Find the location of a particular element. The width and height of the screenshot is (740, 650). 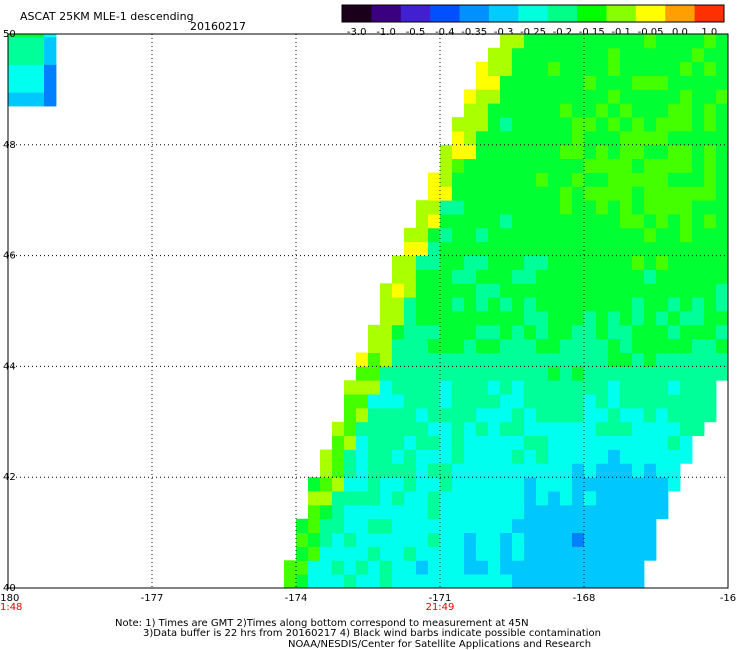

colorbar-tick-label: -0.05 is located at coordinates (651, 32).